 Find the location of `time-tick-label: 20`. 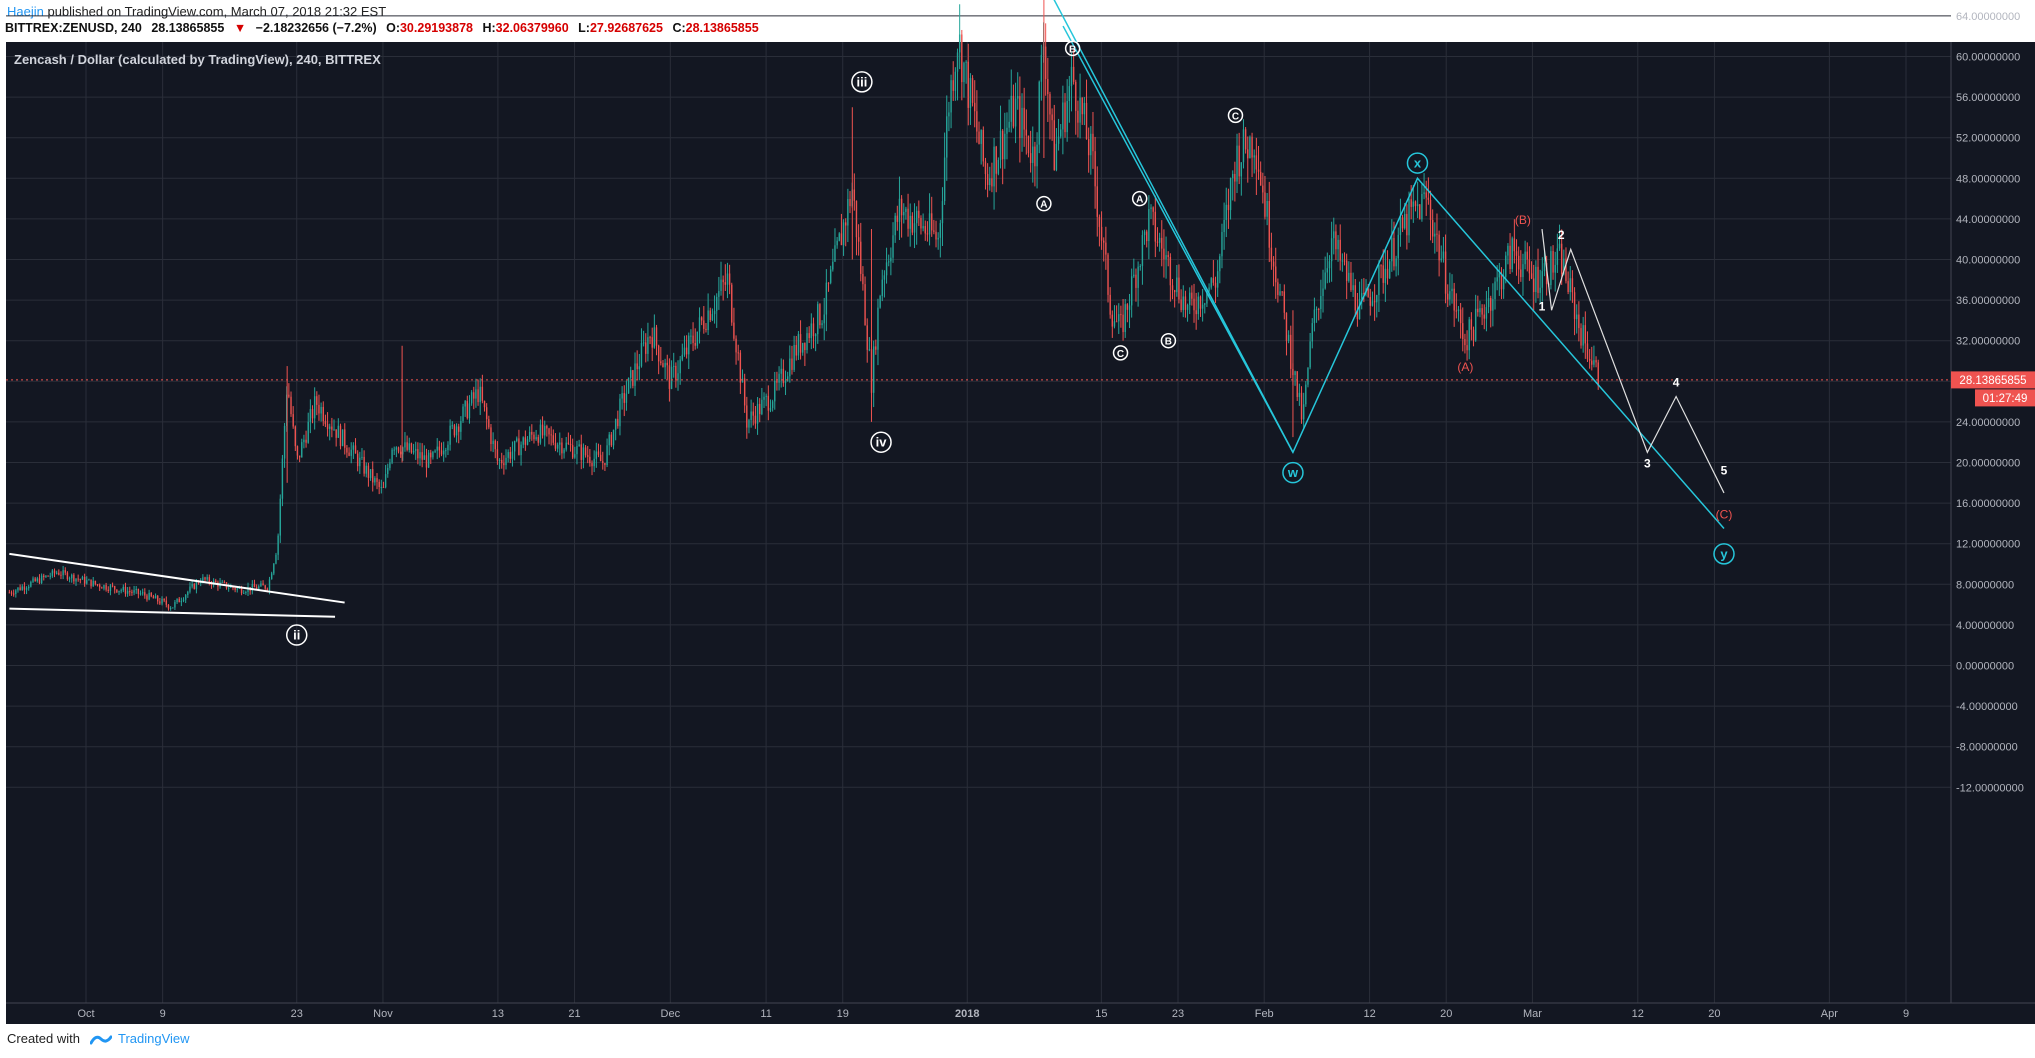

time-tick-label: 20 is located at coordinates (1446, 1014).